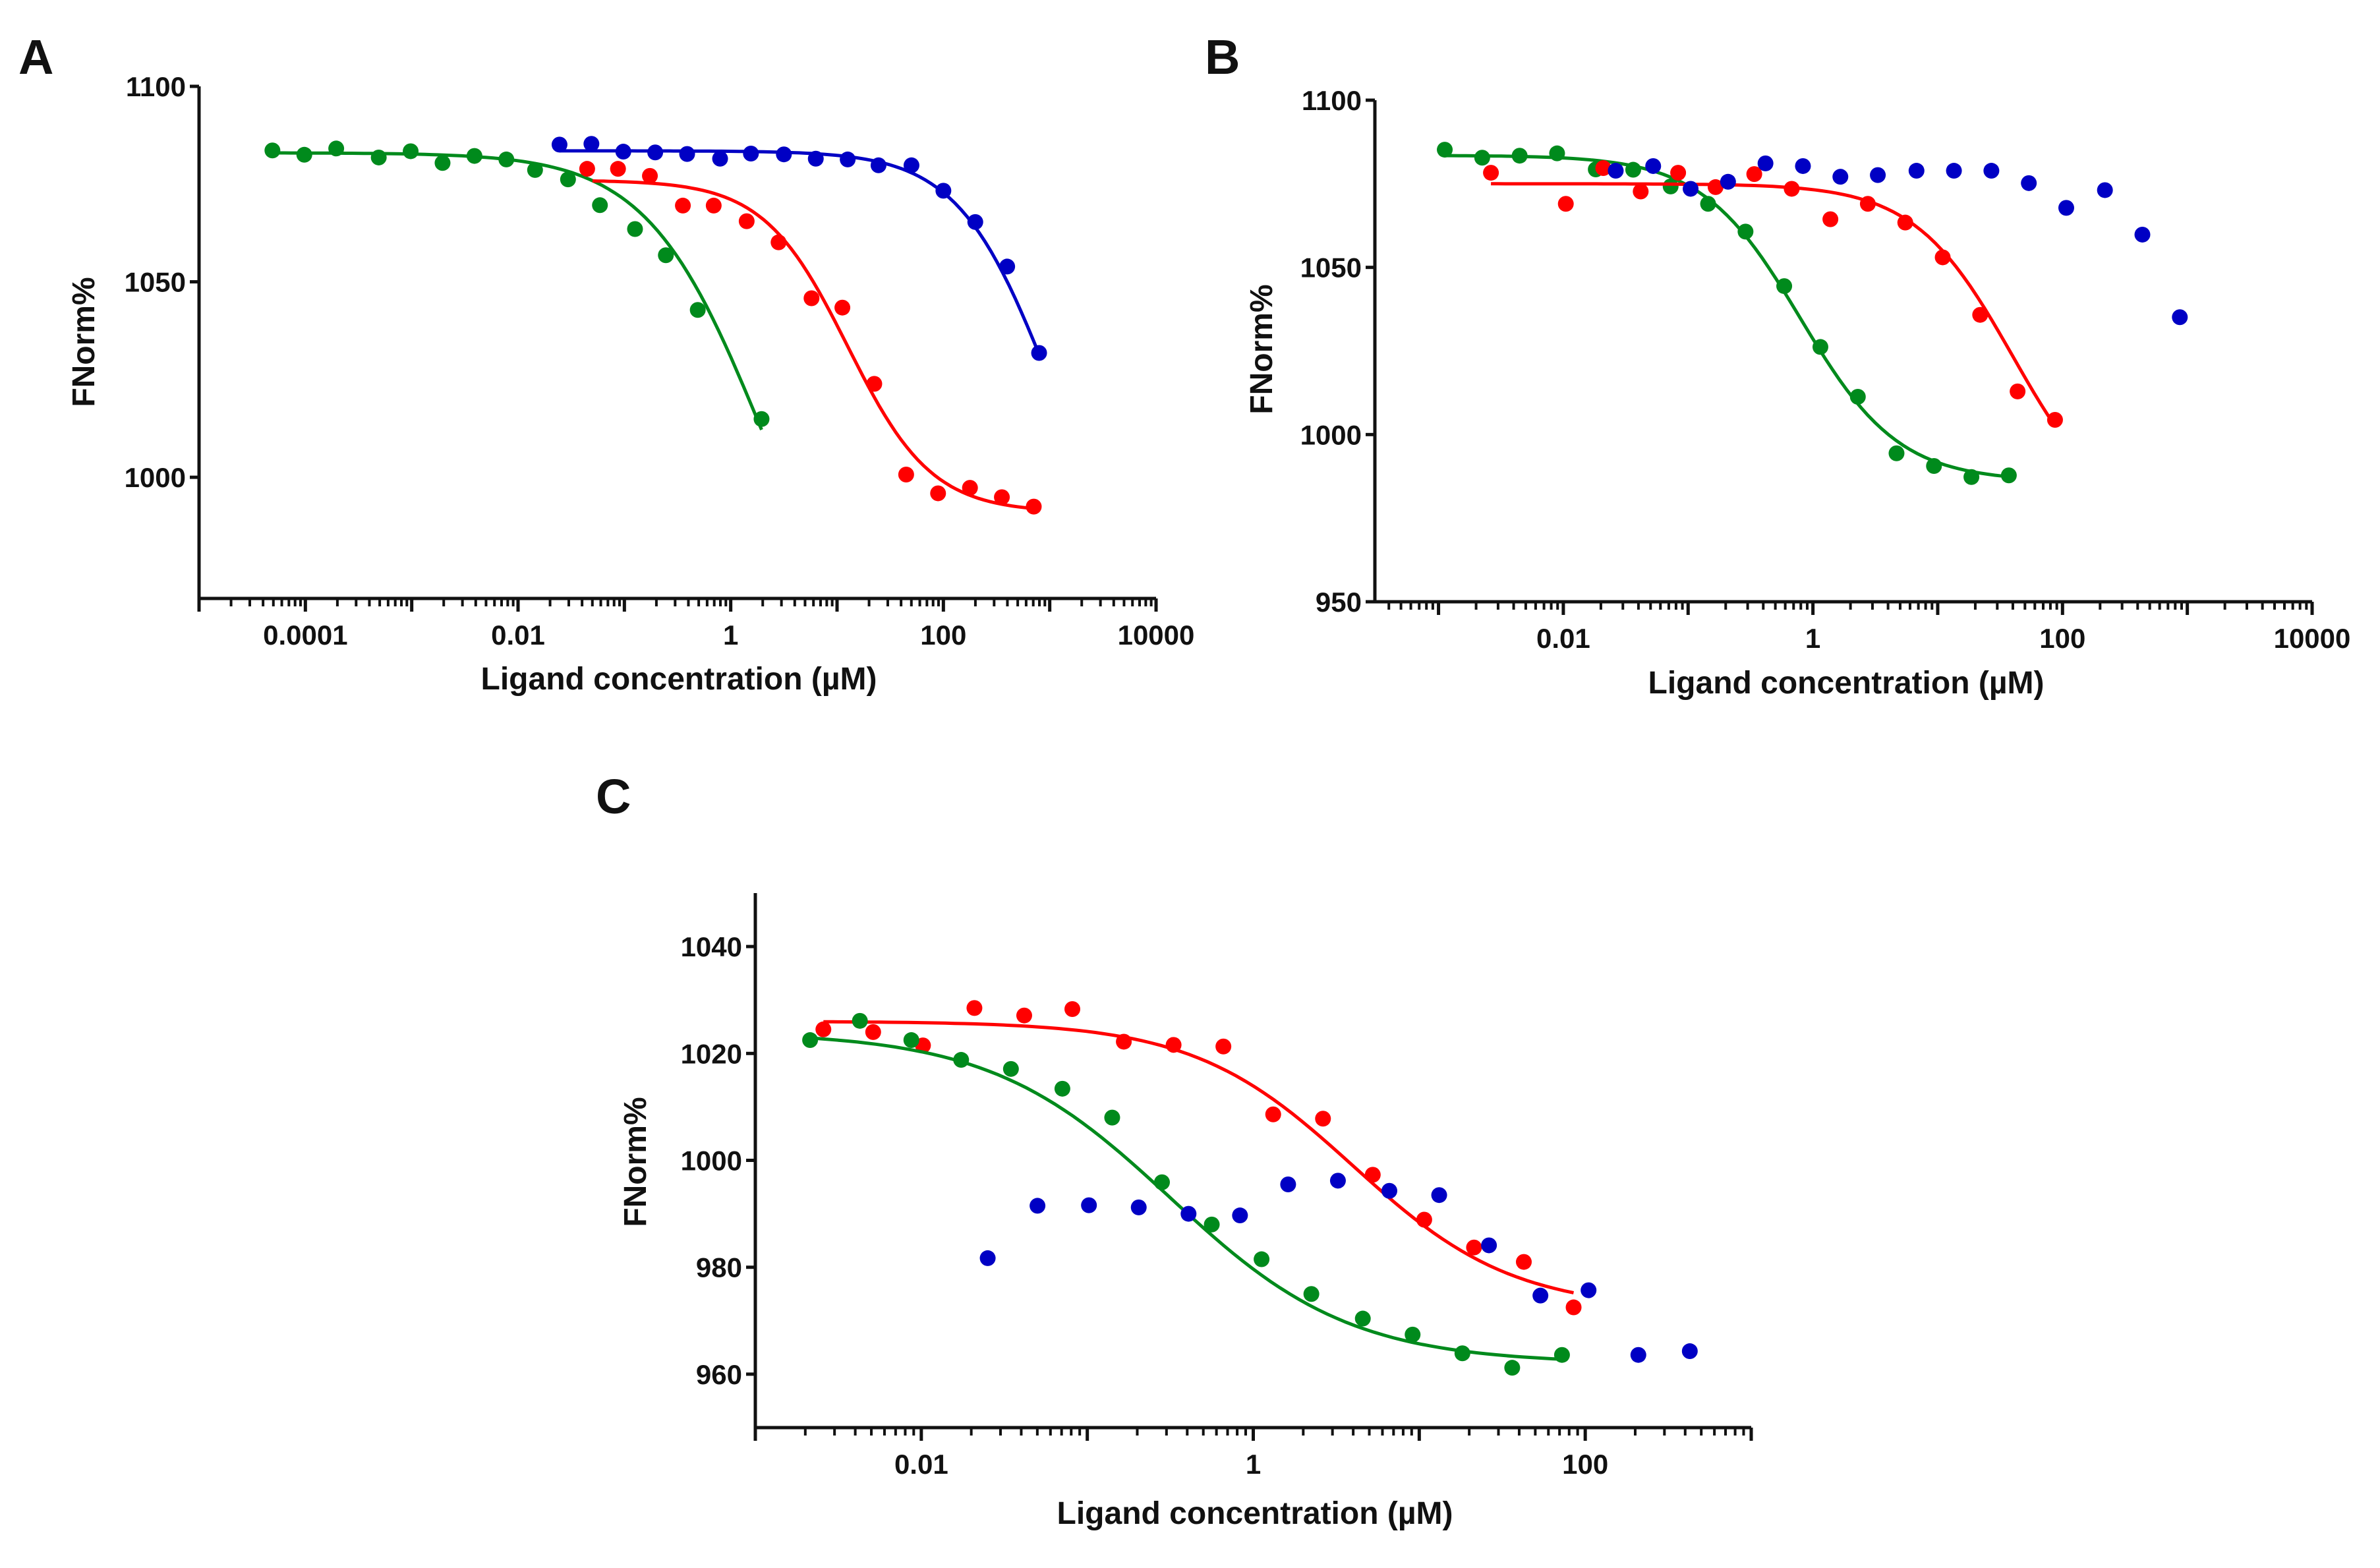 Image resolution: width=2380 pixels, height=1568 pixels. I want to click on panel-a-y-axis-title: FNorm%, so click(84, 342).